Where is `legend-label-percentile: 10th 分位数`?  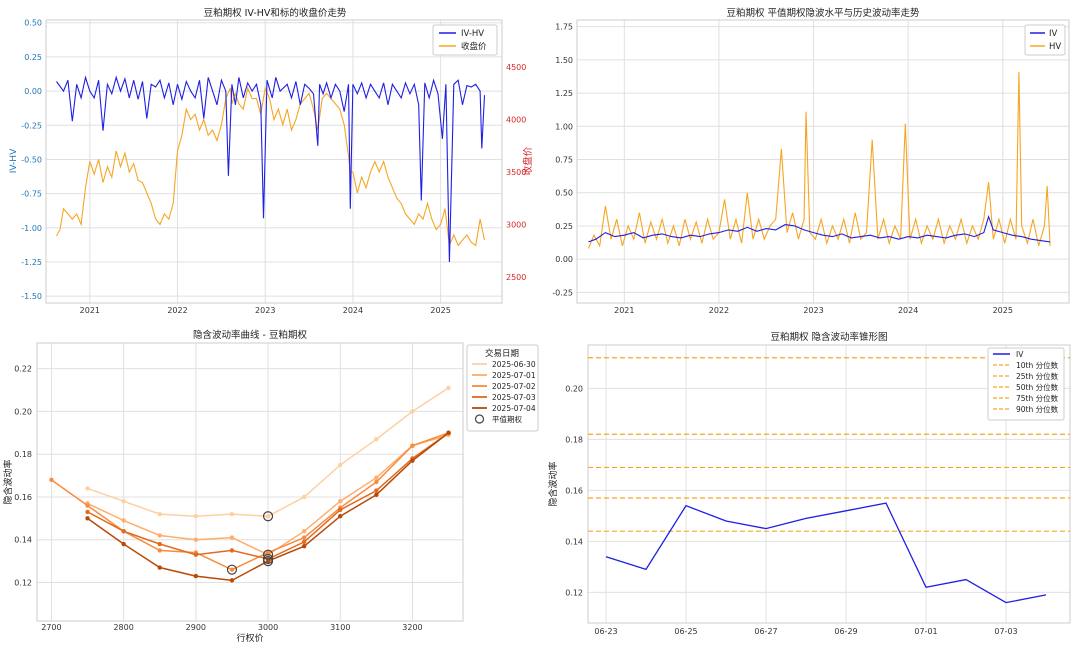 legend-label-percentile: 10th 分位数 is located at coordinates (1037, 365).